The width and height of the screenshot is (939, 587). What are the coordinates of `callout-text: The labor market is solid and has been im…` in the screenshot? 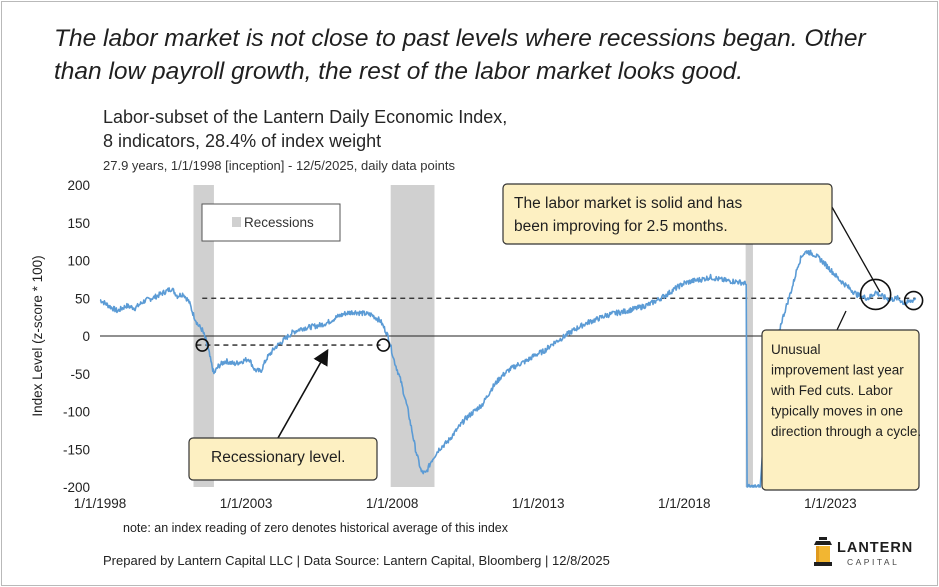 It's located at (628, 215).